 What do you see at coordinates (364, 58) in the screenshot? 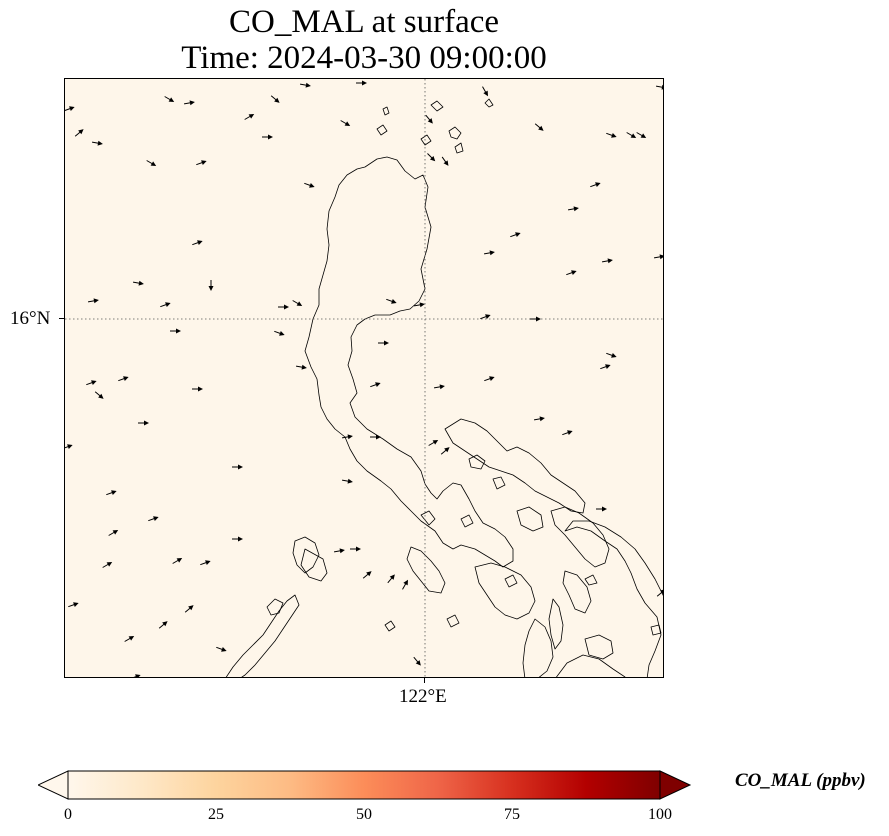
I see `plot-time-subtitle: Time: 2024-03-30 09:00:00` at bounding box center [364, 58].